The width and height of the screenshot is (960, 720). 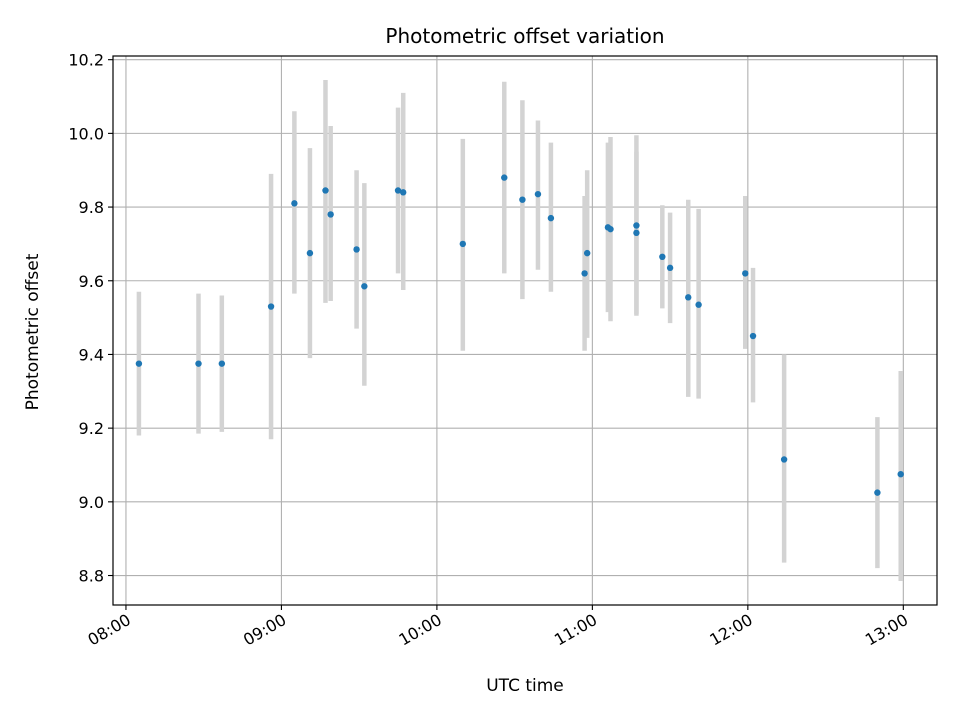 I want to click on y-tick-label: 9.0, so click(x=91, y=502).